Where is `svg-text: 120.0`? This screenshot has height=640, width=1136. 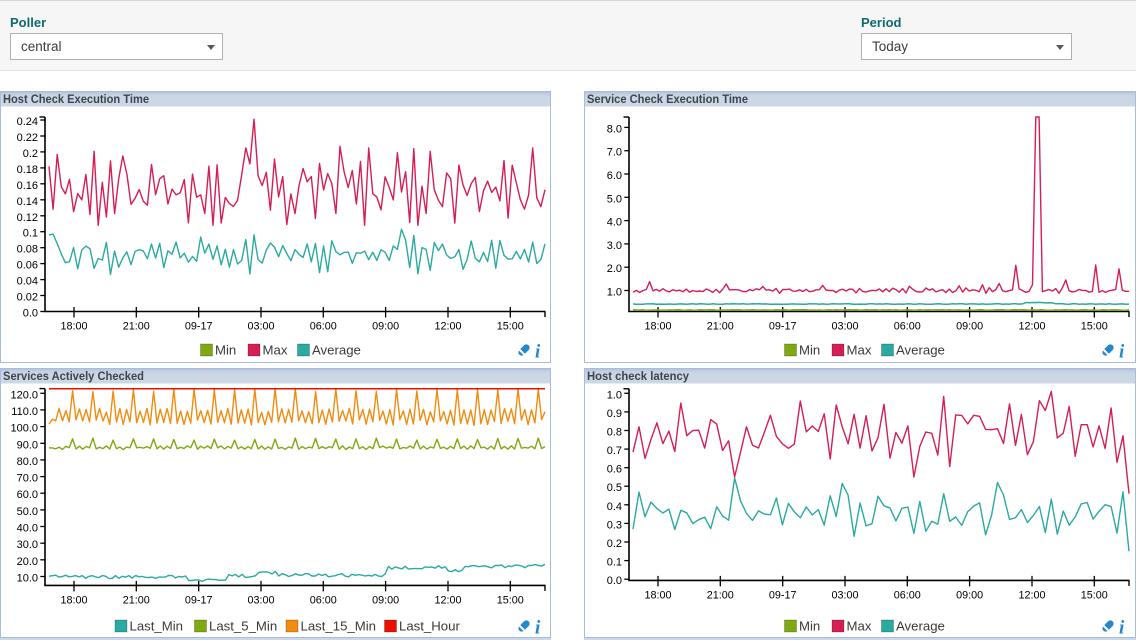 svg-text: 120.0 is located at coordinates (24, 395).